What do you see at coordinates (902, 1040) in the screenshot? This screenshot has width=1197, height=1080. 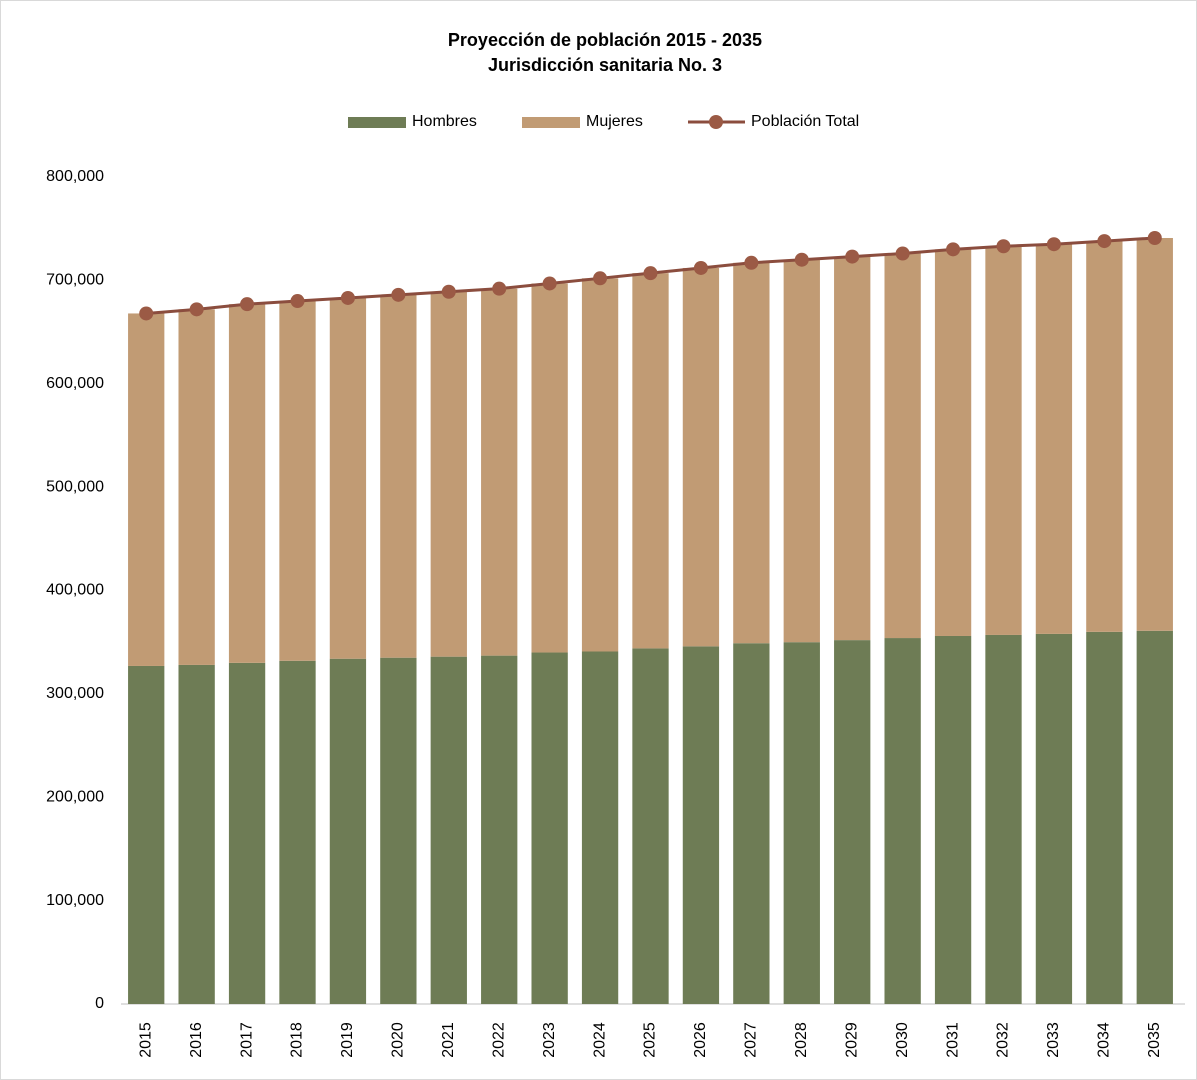 I see `x-tick-label: 2030` at bounding box center [902, 1040].